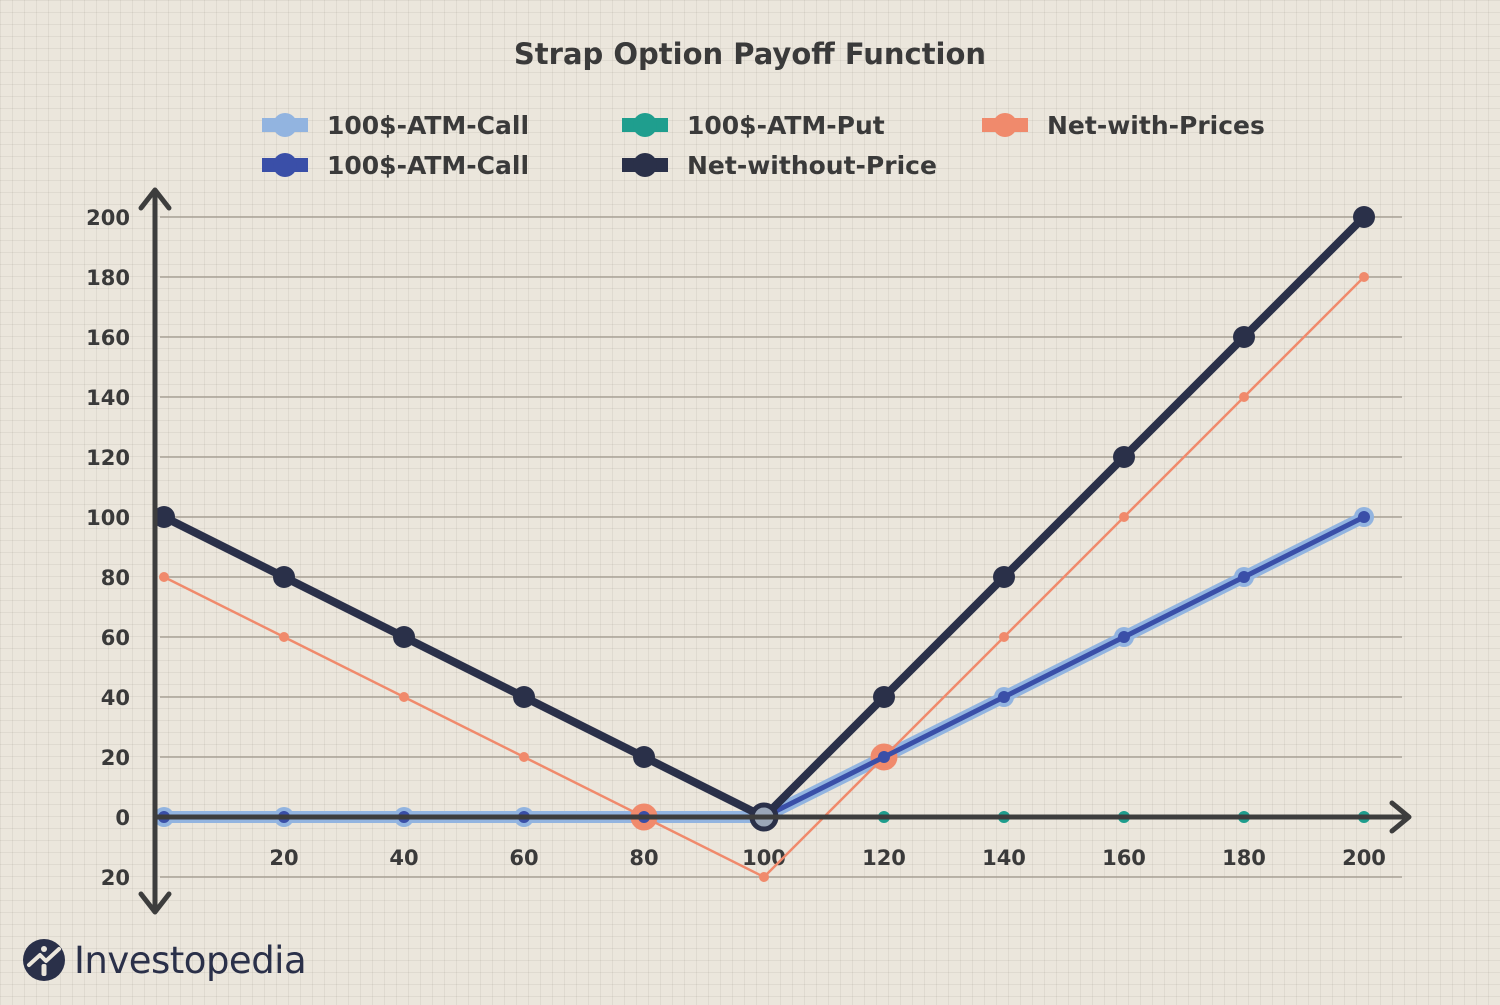 This screenshot has width=1500, height=1005. Describe the element at coordinates (108, 398) in the screenshot. I see `y-tick-label: 140` at that location.